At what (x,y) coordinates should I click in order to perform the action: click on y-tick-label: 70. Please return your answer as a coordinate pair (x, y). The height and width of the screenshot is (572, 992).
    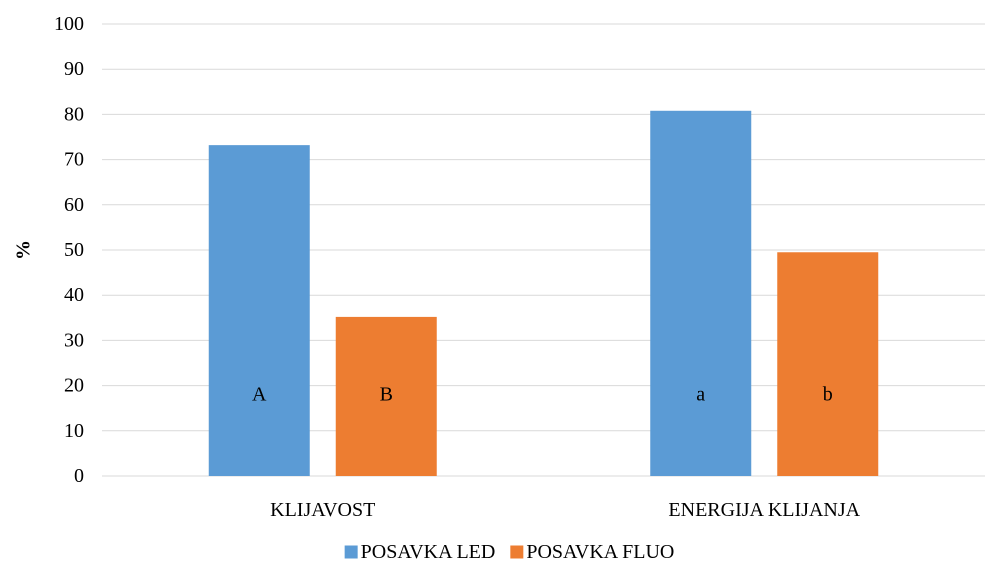
    Looking at the image, I should click on (74, 160).